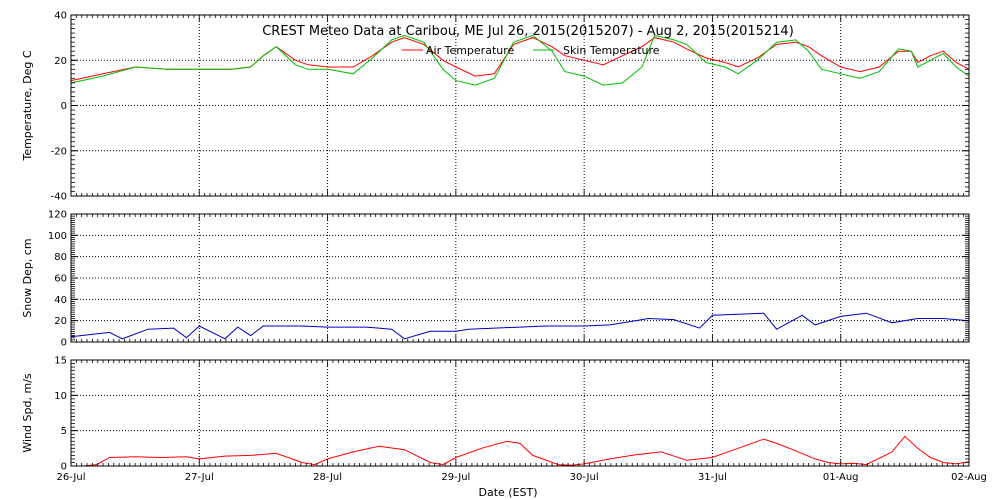 This screenshot has width=1000, height=500. What do you see at coordinates (60, 279) in the screenshot?
I see `y-tick-label: 60` at bounding box center [60, 279].